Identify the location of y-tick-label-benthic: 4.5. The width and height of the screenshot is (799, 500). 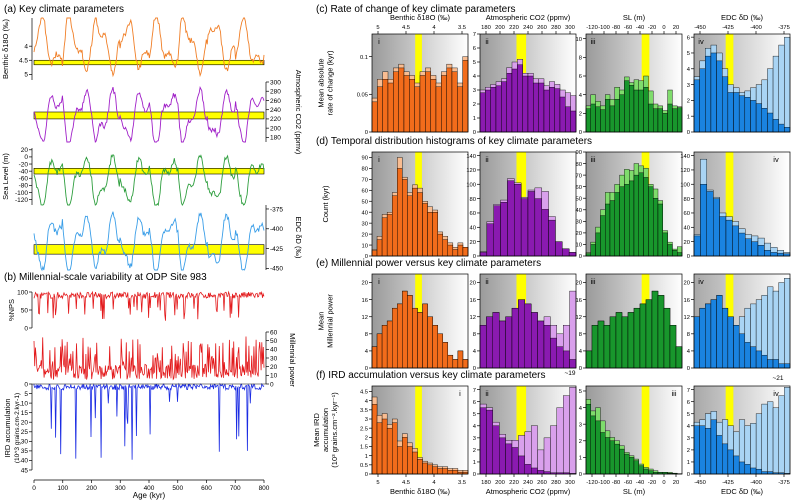
(23, 61).